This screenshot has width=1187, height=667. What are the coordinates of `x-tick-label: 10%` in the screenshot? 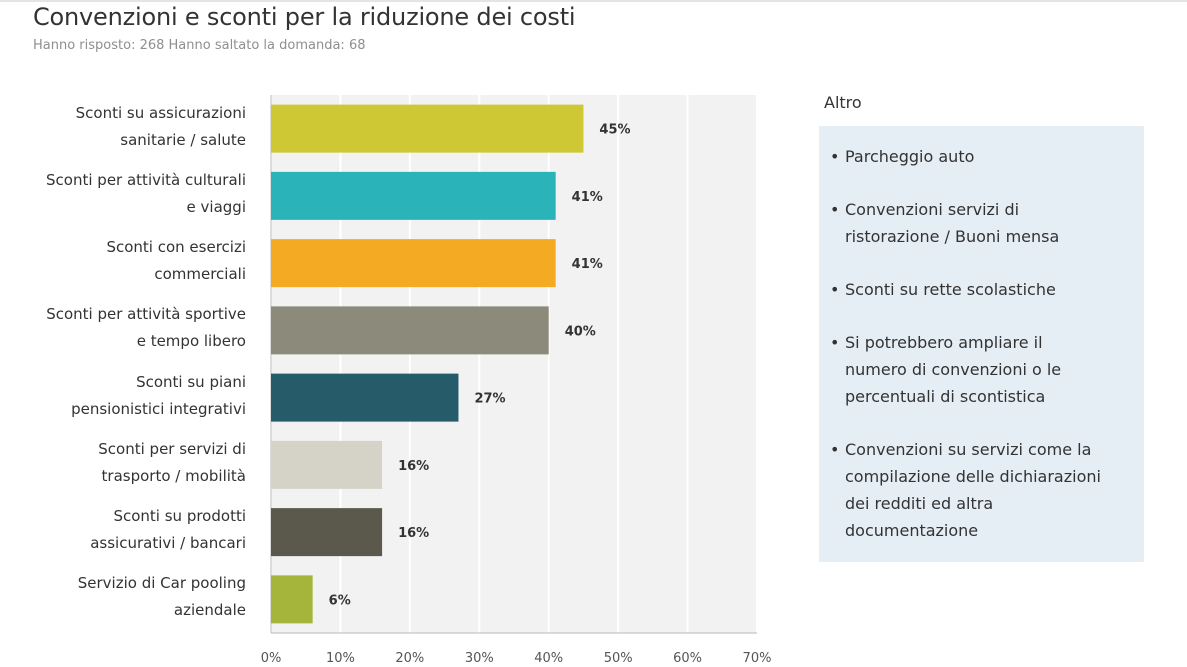 It's located at (340, 658).